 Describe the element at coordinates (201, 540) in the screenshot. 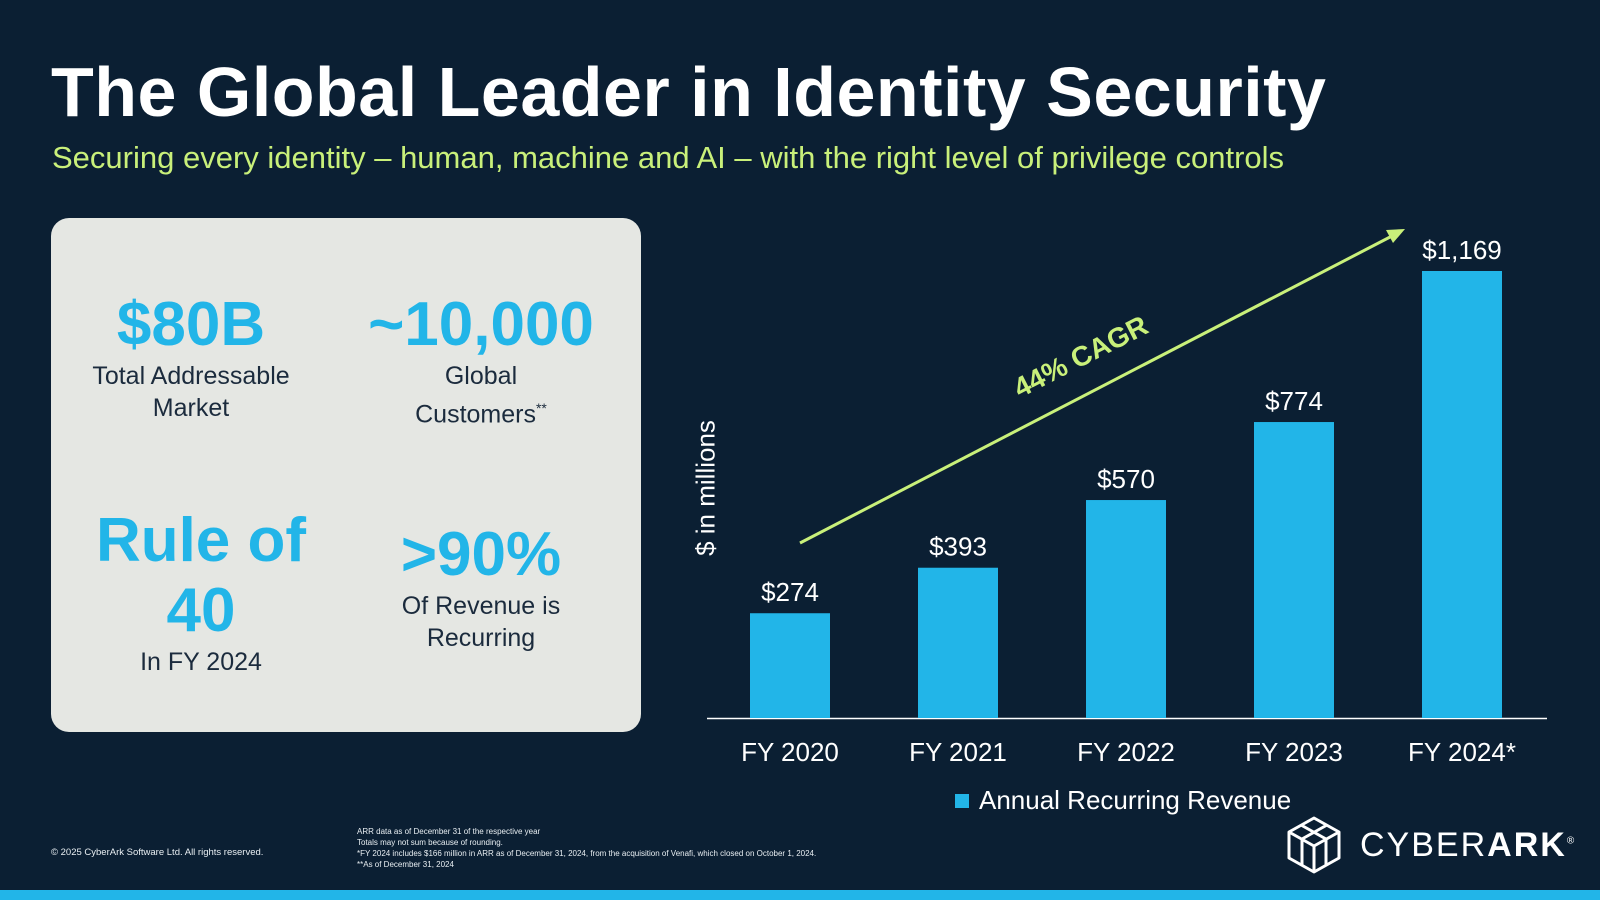

I see `stat-rule-value-line1: Rule of` at that location.